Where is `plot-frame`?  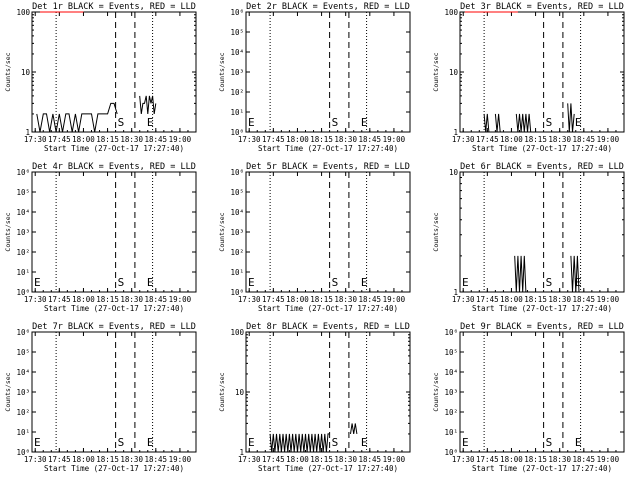 plot-frame is located at coordinates (542, 232).